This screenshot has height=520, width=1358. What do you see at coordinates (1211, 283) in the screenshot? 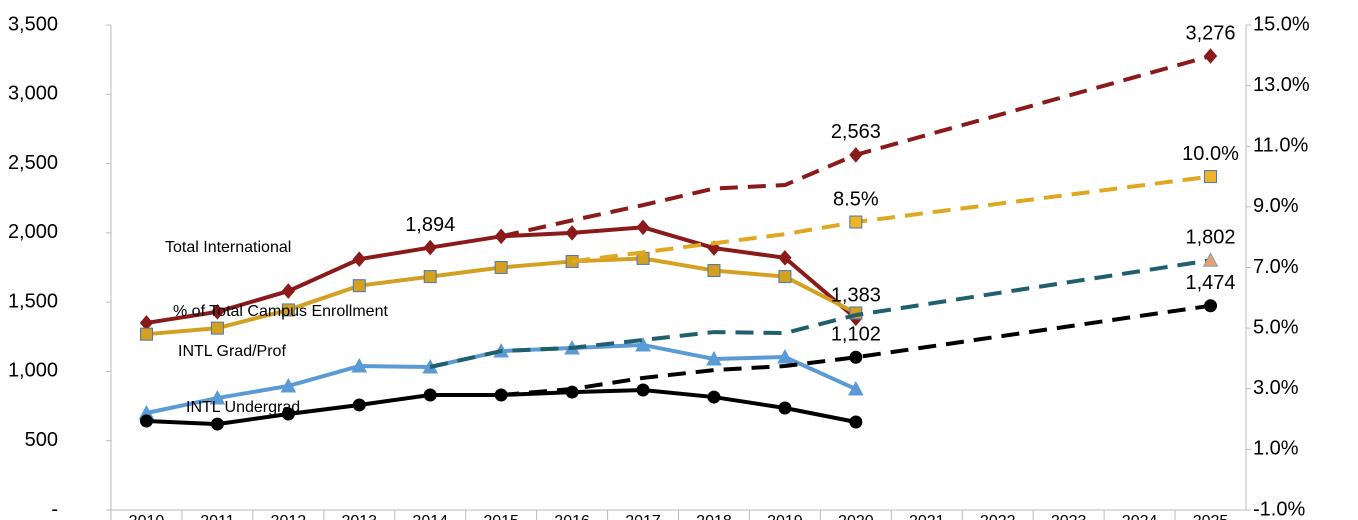
I see `data-label: 1,474` at bounding box center [1211, 283].